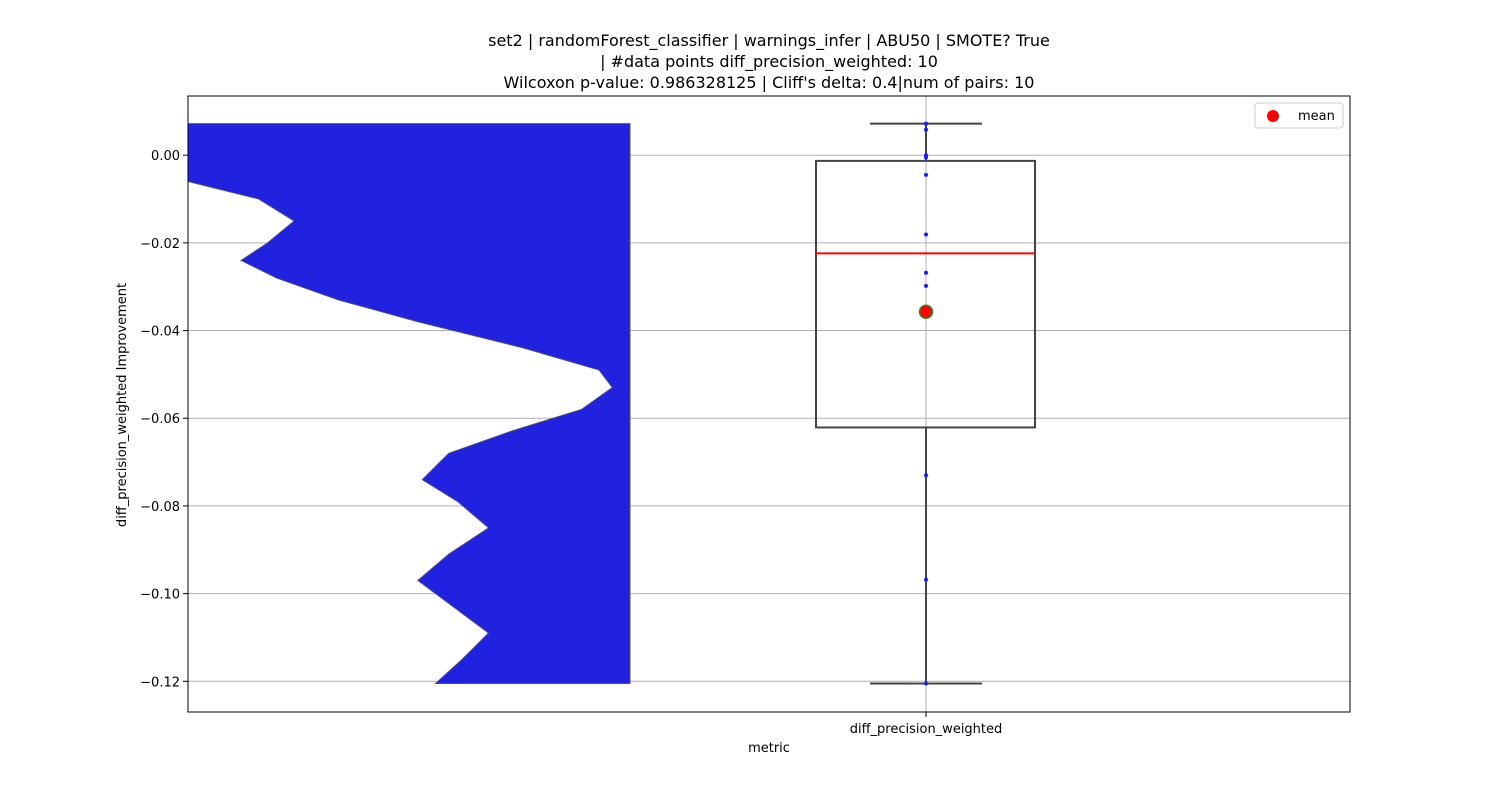  Describe the element at coordinates (122, 405) in the screenshot. I see `y-axis-label: diff_precision_weighted Improvement` at that location.